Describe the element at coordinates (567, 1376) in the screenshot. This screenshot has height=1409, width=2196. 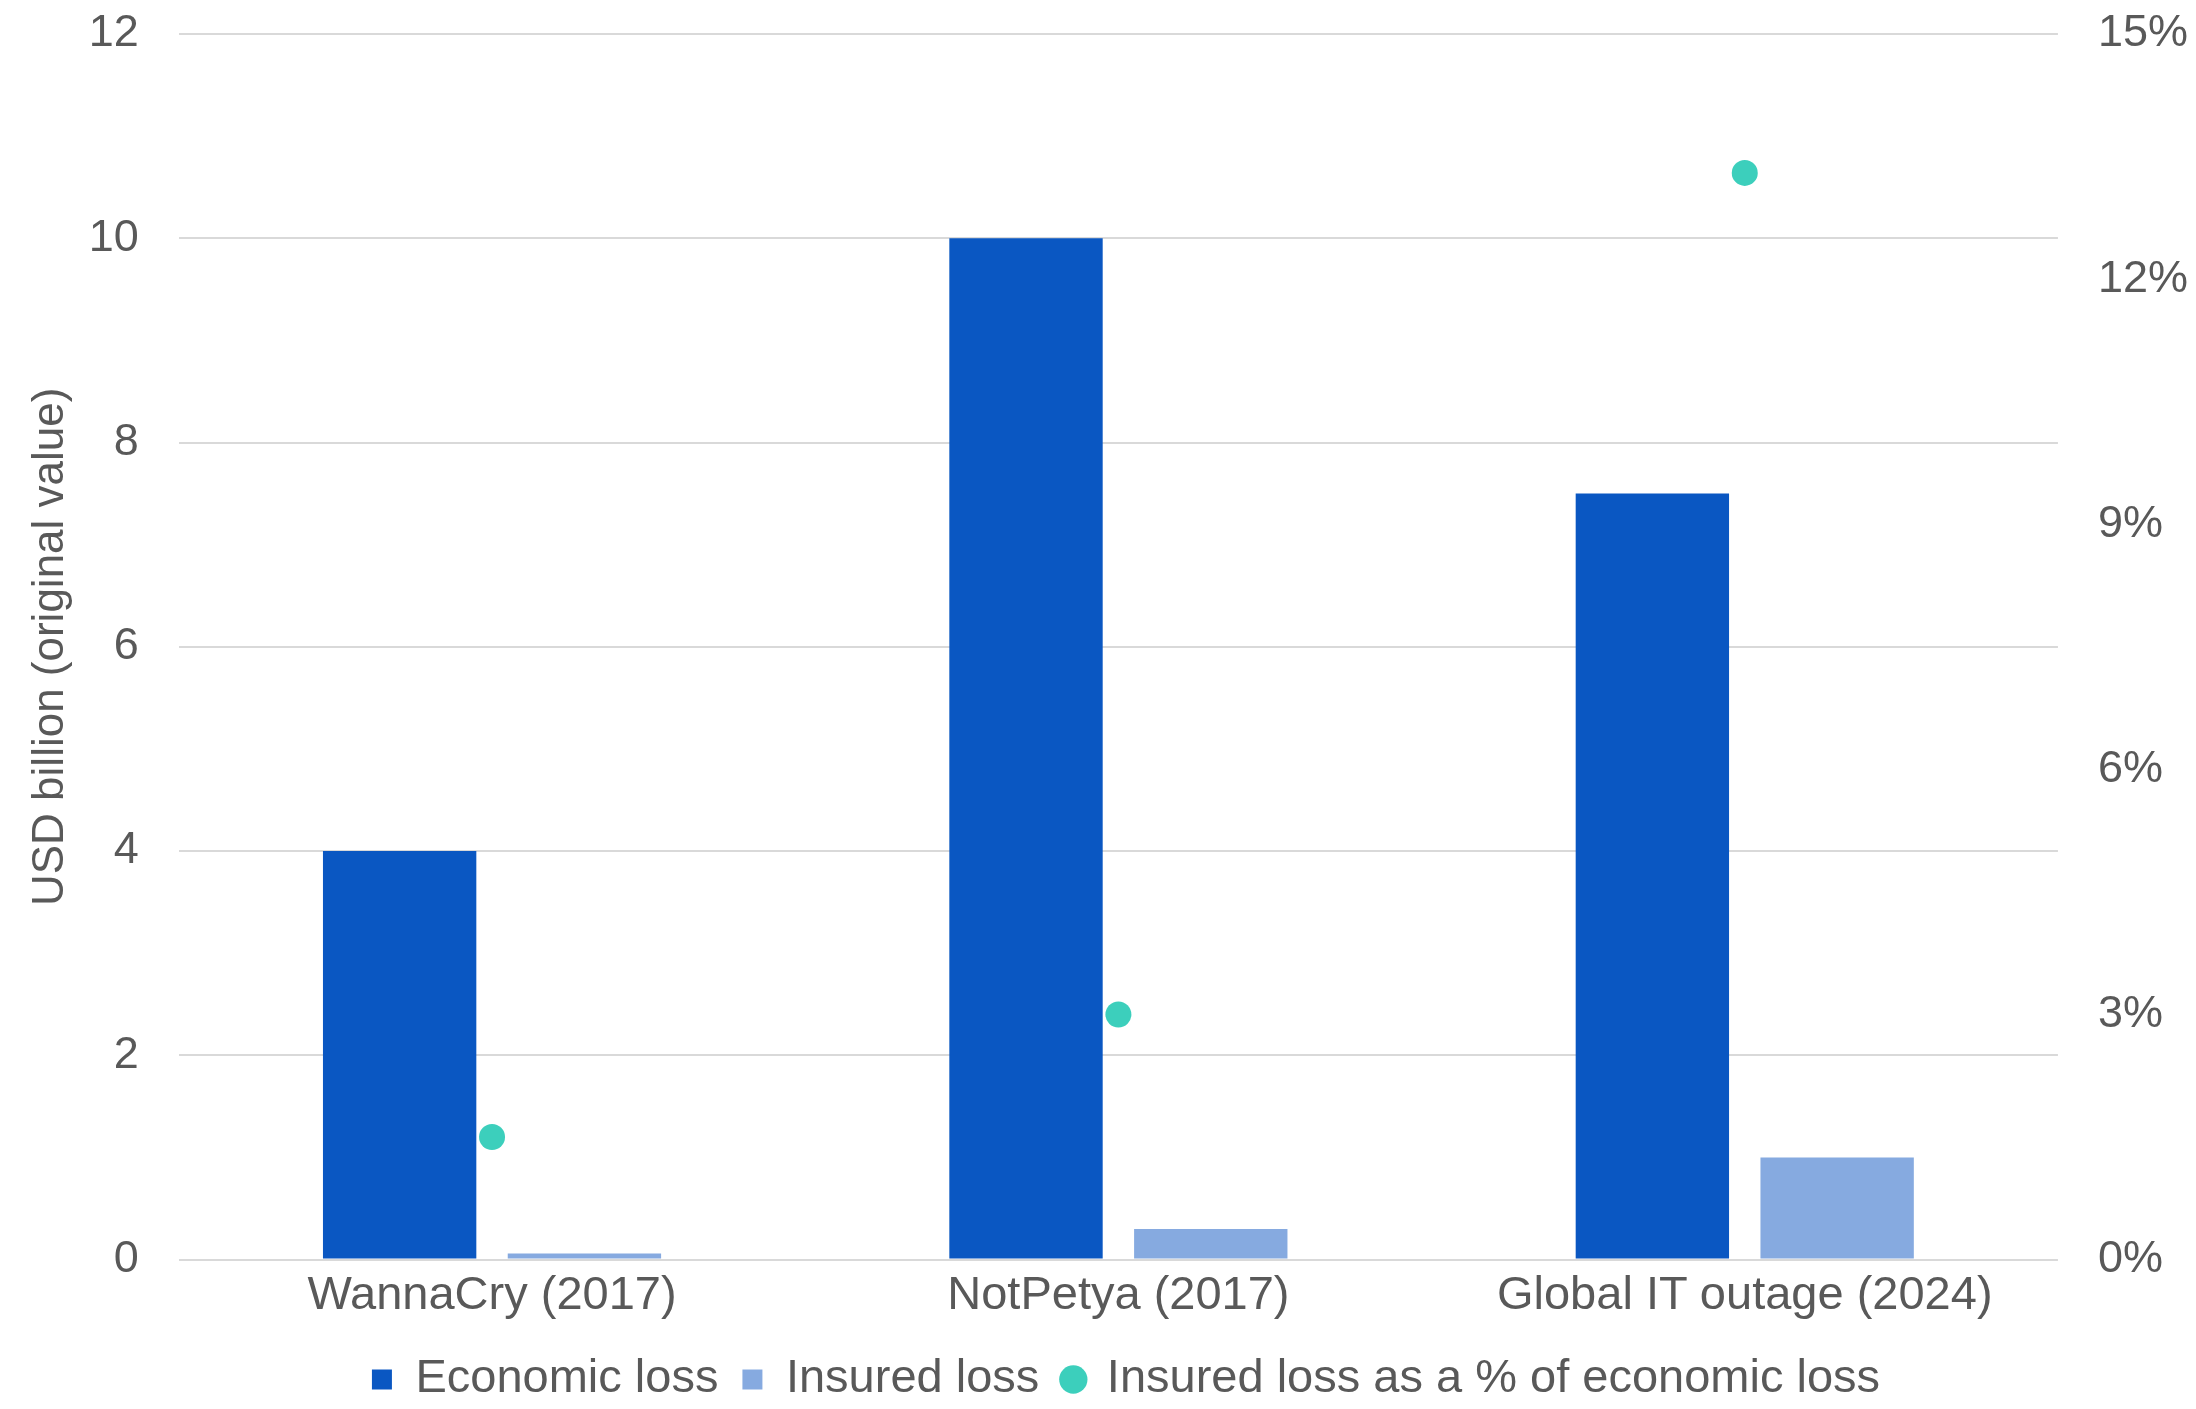
I see `legend-label: Economic loss` at that location.